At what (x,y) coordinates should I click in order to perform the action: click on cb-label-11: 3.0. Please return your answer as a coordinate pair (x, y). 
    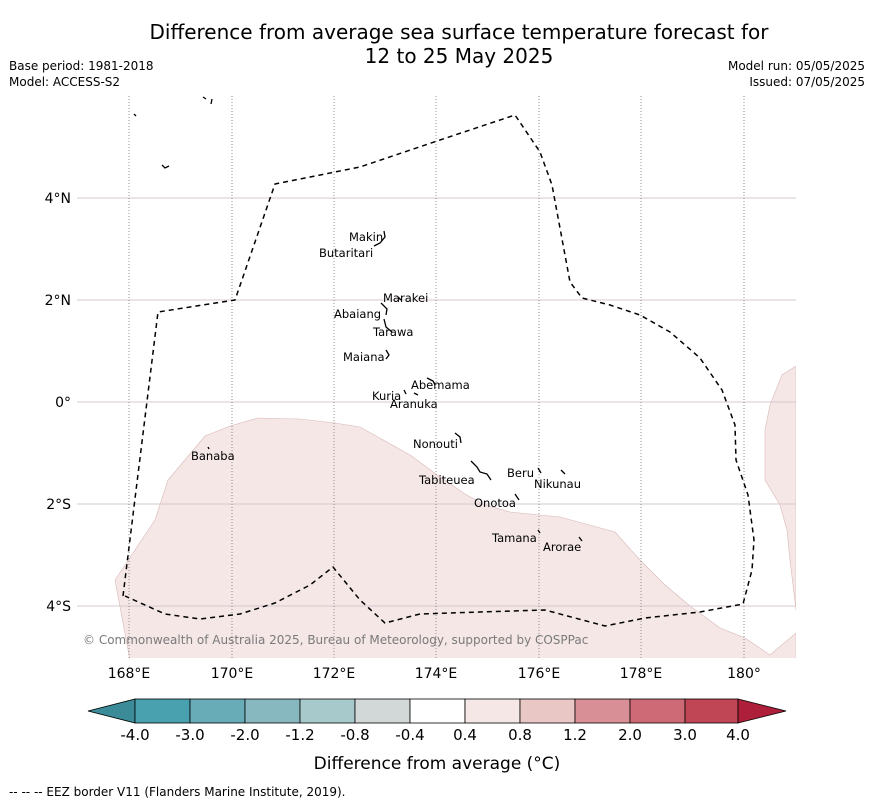
    Looking at the image, I should click on (685, 735).